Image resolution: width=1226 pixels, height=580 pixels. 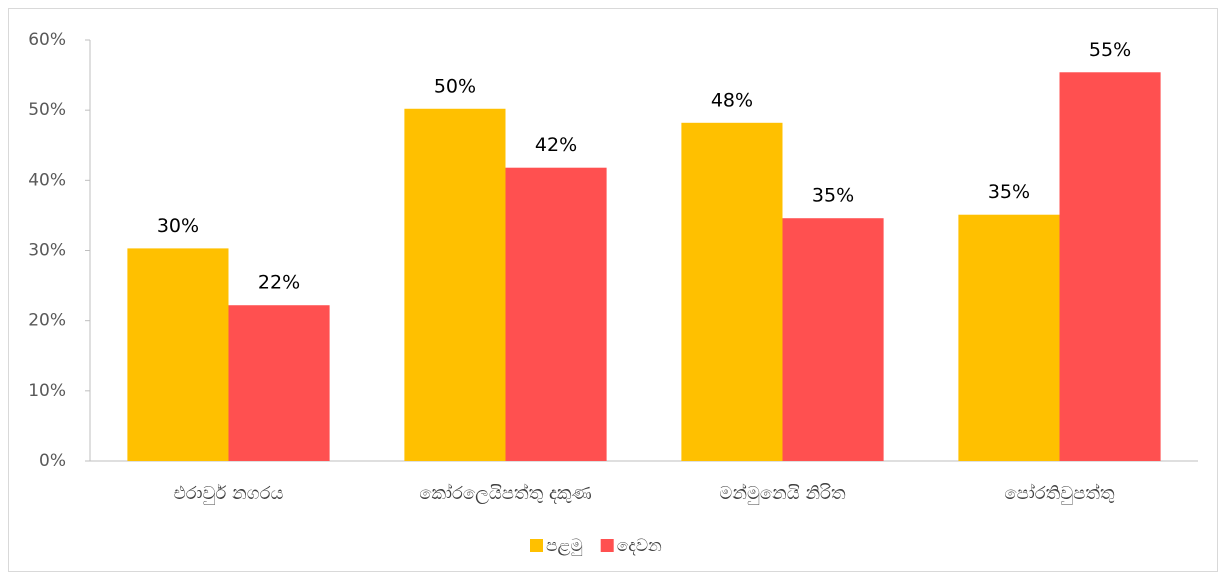 I want to click on legend-label: පළමු, so click(x=564, y=546).